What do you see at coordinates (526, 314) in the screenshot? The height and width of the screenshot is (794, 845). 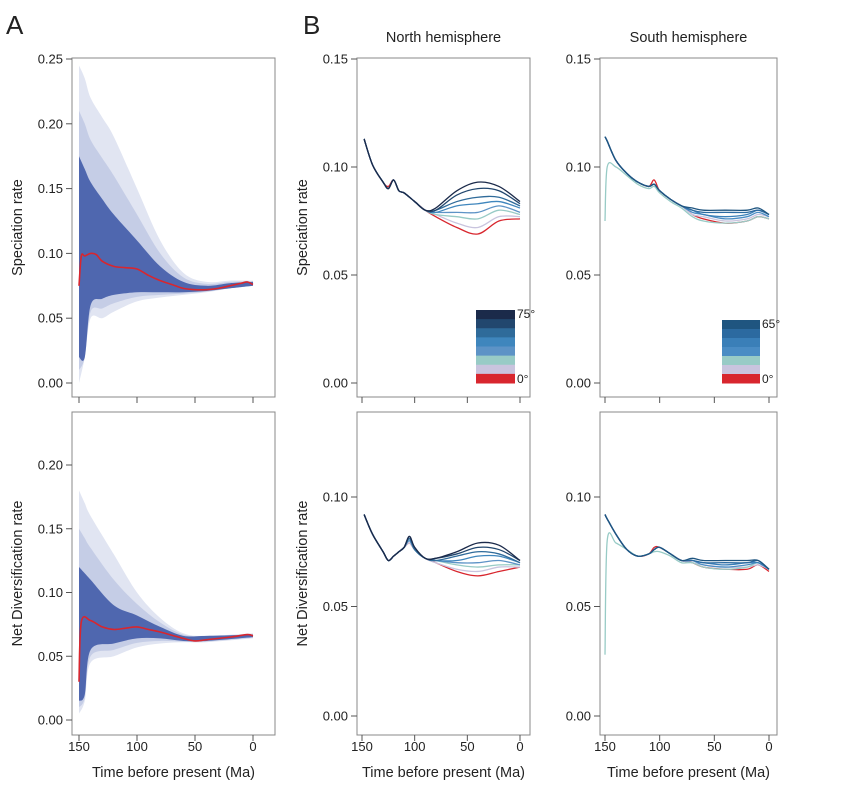 I see `legend-top-label: 75°` at bounding box center [526, 314].